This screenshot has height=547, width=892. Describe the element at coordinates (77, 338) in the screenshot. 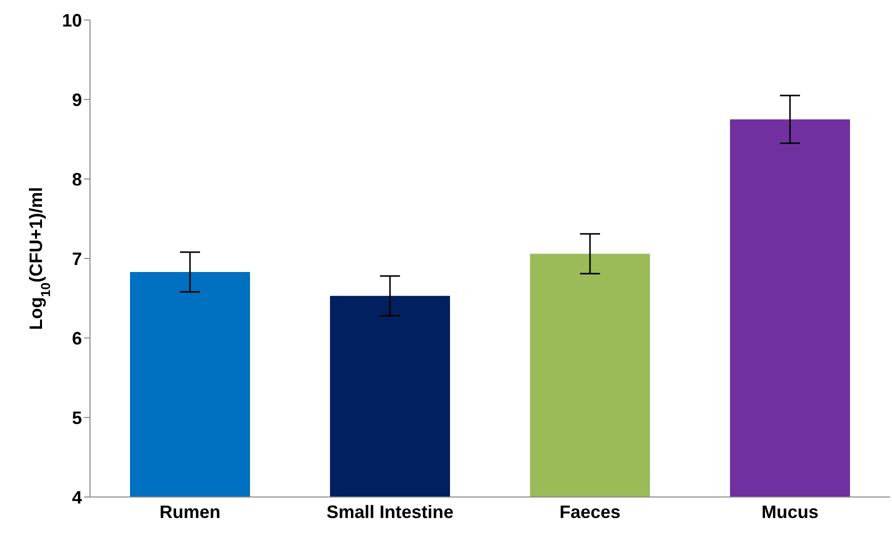

I see `y-tick-label: 6` at that location.